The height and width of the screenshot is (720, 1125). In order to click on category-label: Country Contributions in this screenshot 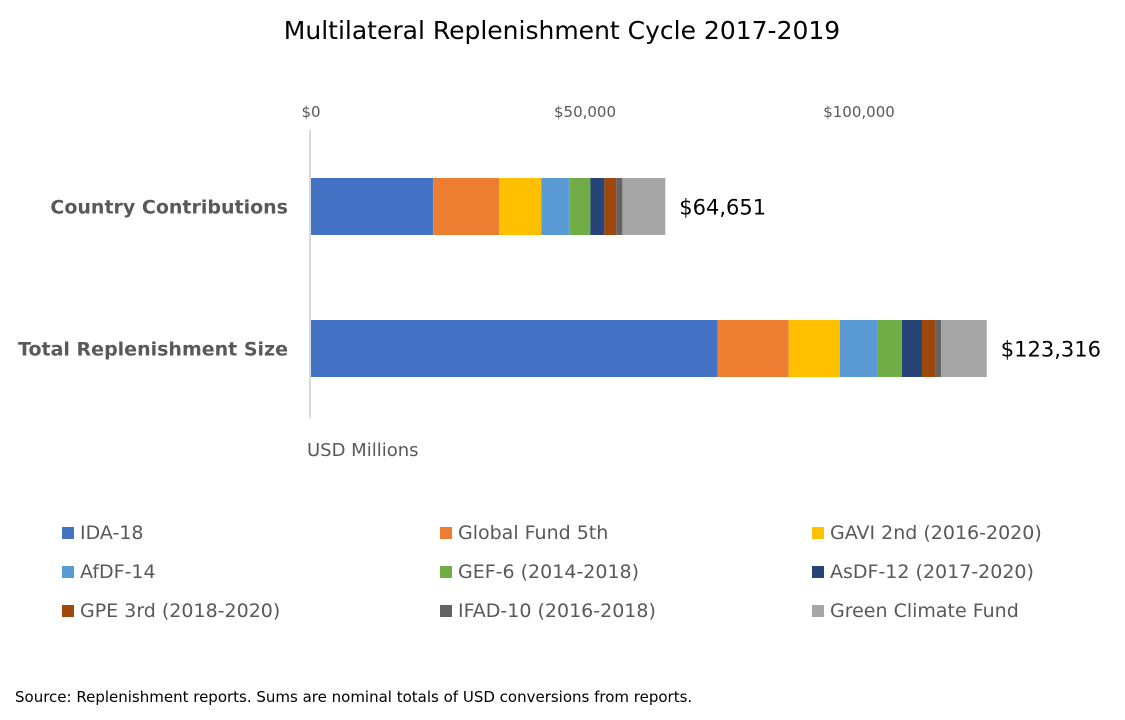, I will do `click(169, 208)`.